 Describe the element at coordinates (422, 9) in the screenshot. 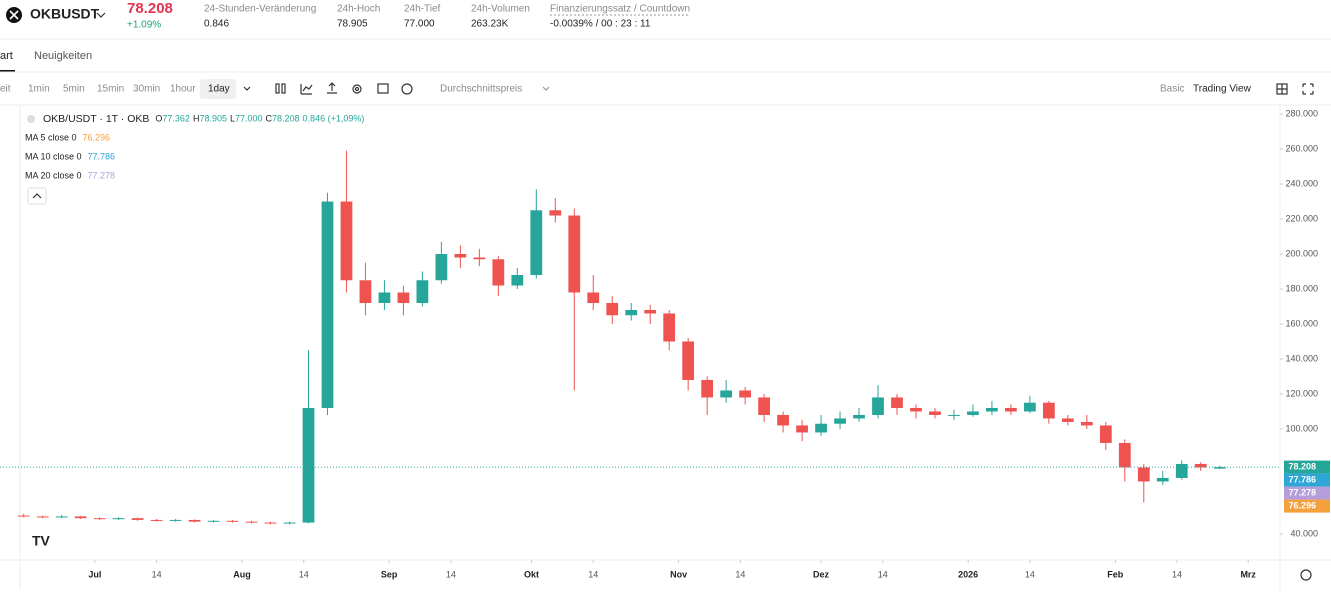

I see `stat-label: 24h-Tief` at that location.